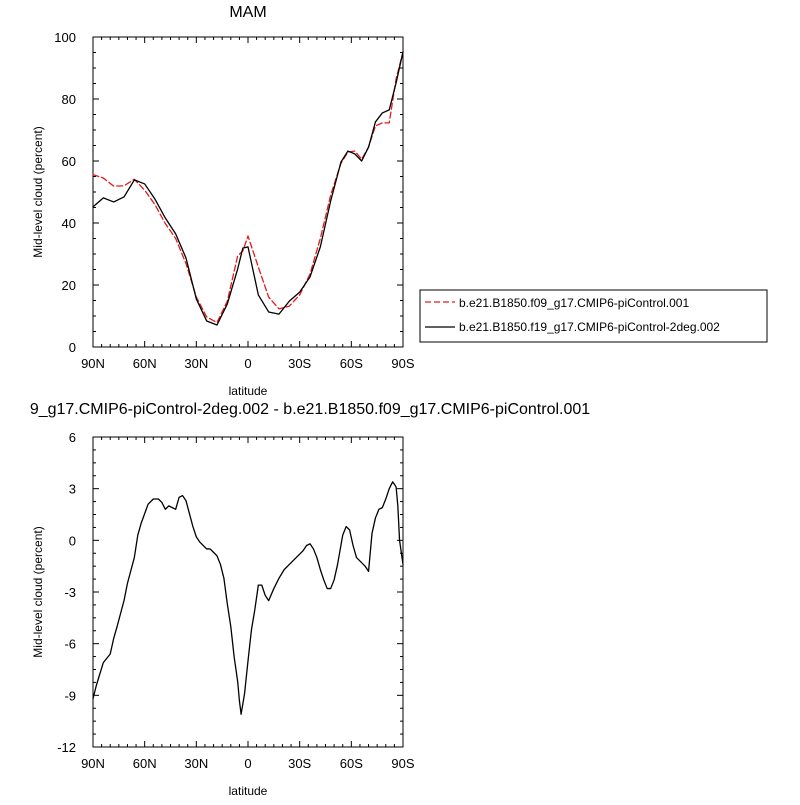  I want to click on top-y-tick-label: 40, so click(69, 223).